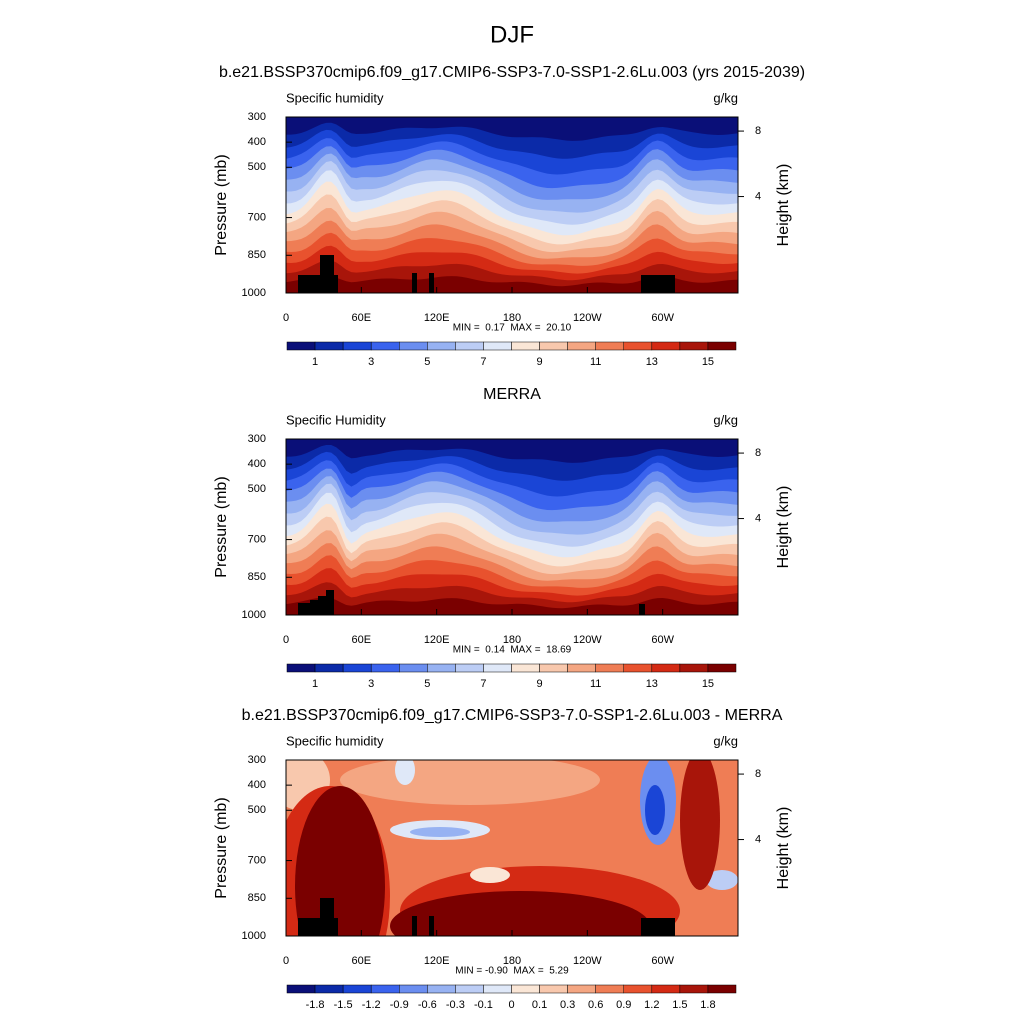 The height and width of the screenshot is (1024, 1024). I want to click on min-max: MIN = 0.14 MAX = 18.69, so click(512, 650).